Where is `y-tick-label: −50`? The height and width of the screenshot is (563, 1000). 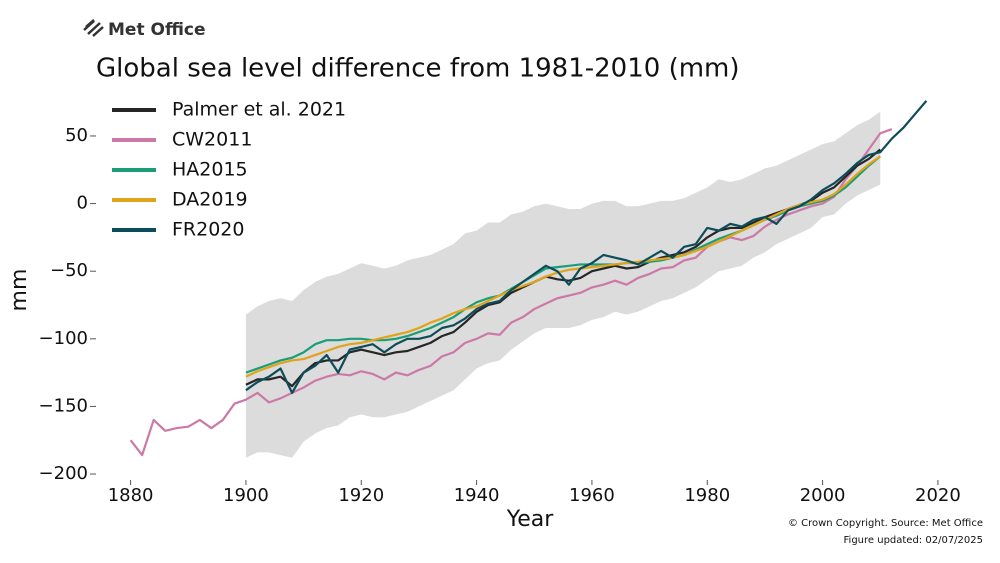
y-tick-label: −50 is located at coordinates (69, 270).